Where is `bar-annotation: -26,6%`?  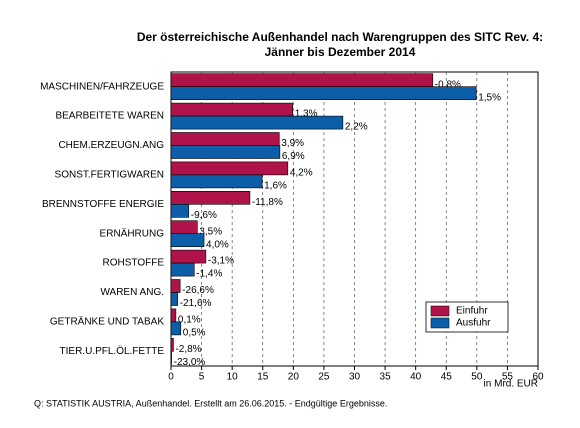
bar-annotation: -26,6% is located at coordinates (198, 290).